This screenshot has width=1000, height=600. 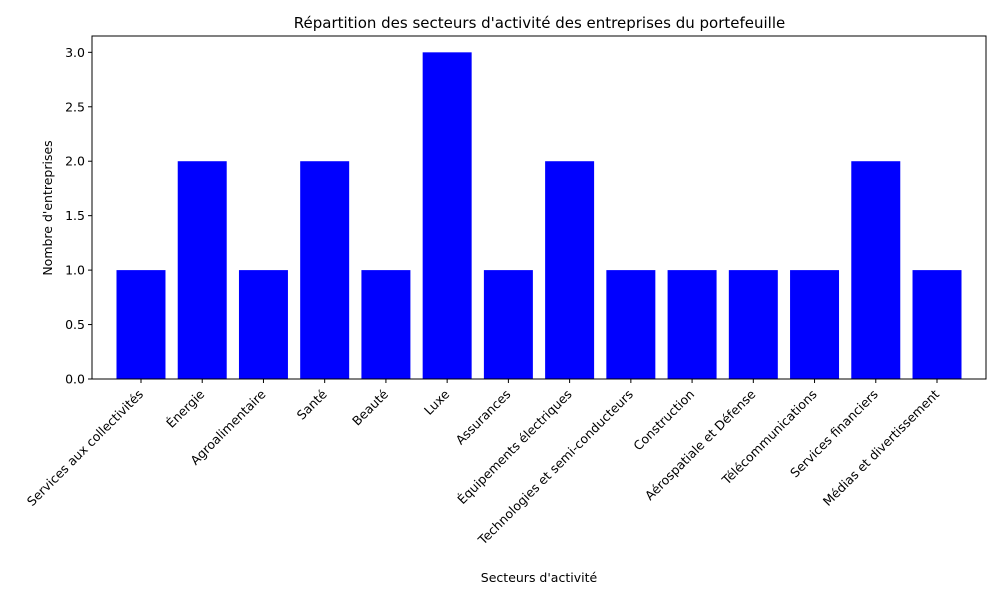 What do you see at coordinates (539, 577) in the screenshot?
I see `x-axis-label: Secteurs d'activité` at bounding box center [539, 577].